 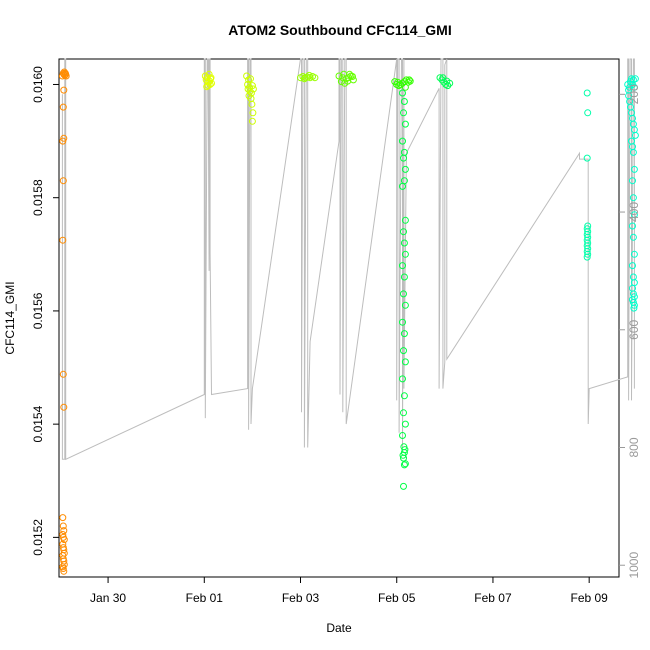 I want to click on x-tick-label: Feb 03, so click(x=301, y=598).